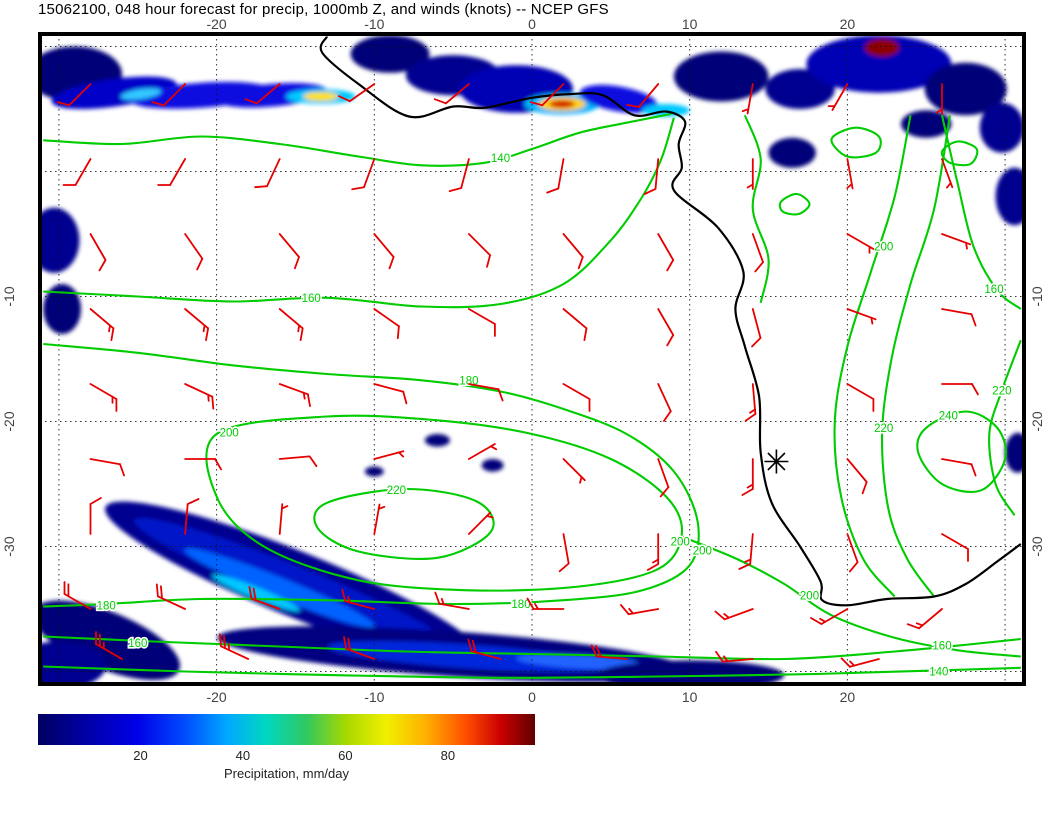 The width and height of the screenshot is (1056, 816). What do you see at coordinates (9, 546) in the screenshot?
I see `axis-tick-label: -30` at bounding box center [9, 546].